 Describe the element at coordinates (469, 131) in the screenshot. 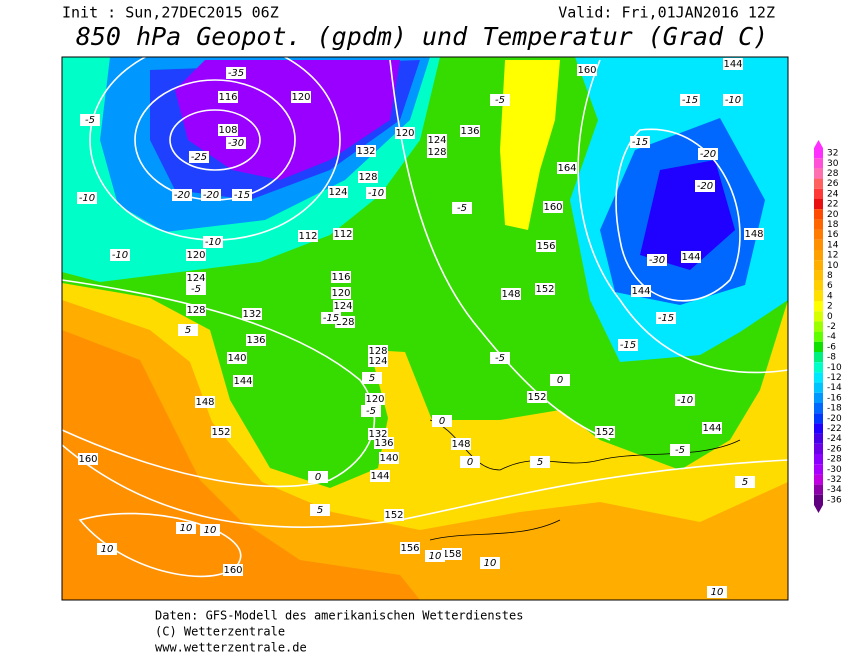

I see `geopotential-label: 136` at that location.